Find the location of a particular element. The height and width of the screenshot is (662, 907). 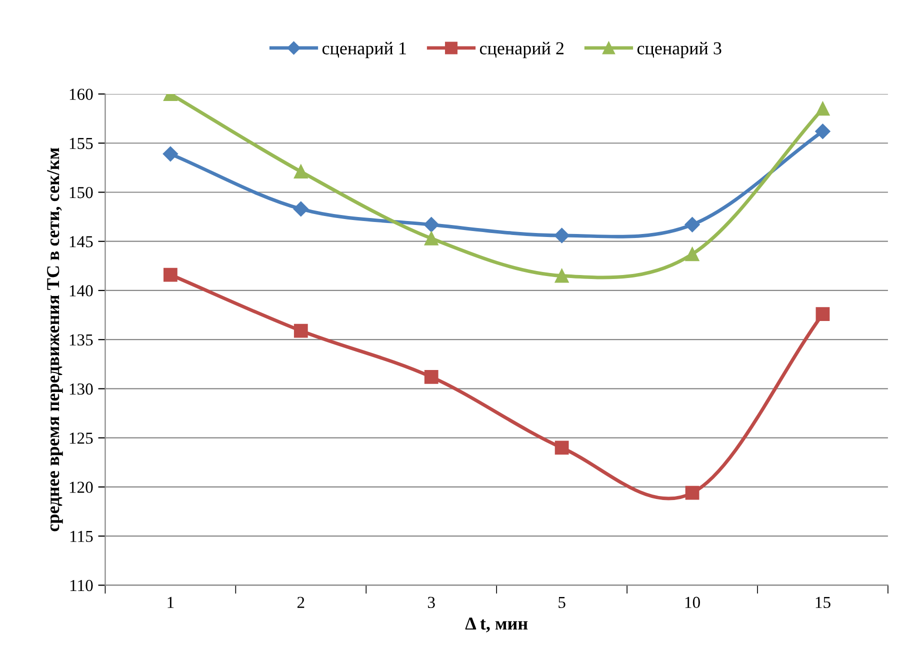

y-tick-label: 145 is located at coordinates (81, 242).